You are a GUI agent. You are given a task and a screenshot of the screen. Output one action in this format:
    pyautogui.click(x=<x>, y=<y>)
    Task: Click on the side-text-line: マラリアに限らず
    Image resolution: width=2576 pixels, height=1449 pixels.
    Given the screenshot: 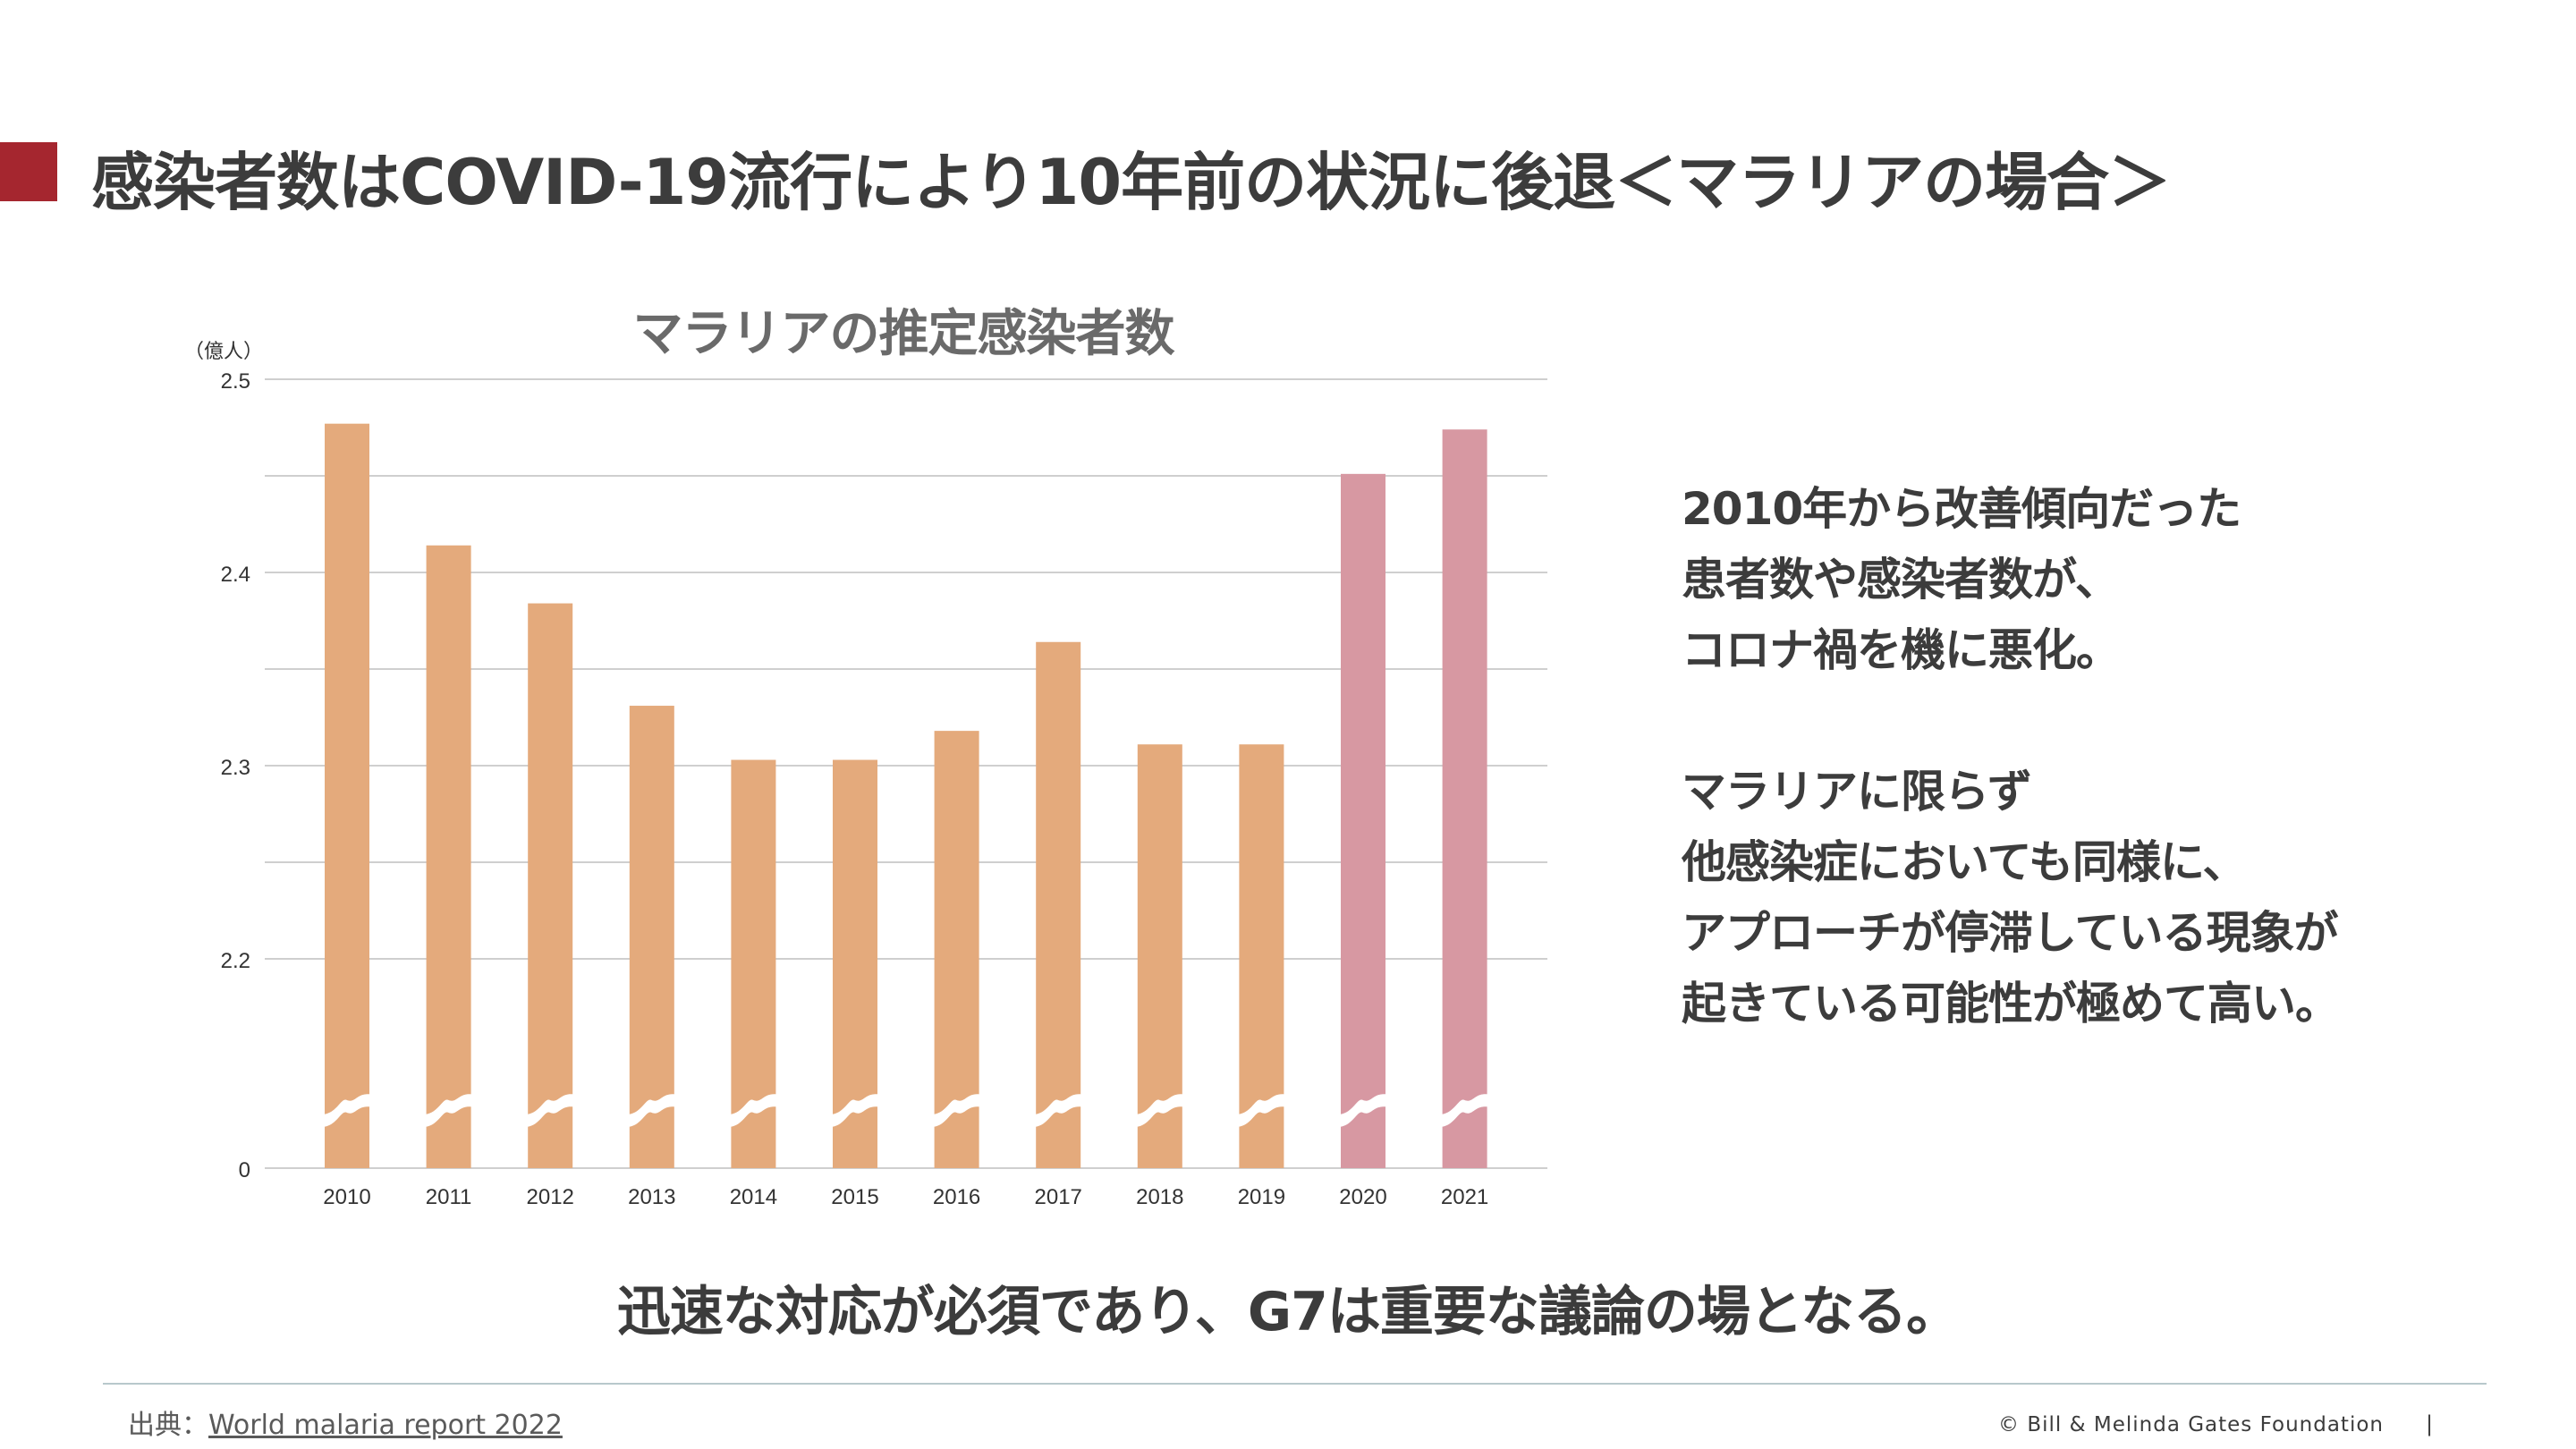 What is the action you would take?
    pyautogui.click(x=1857, y=792)
    